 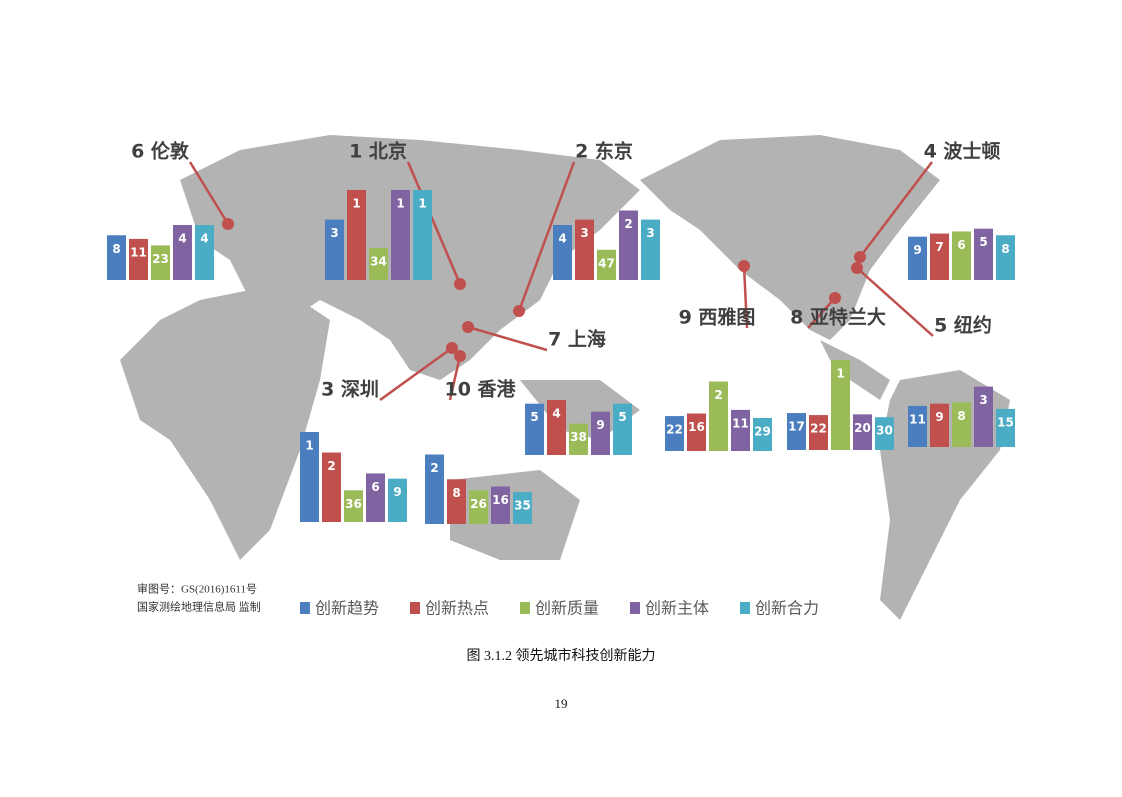 I want to click on caption: 图 3.1.2 领先城市科技创新能力, so click(x=561, y=655).